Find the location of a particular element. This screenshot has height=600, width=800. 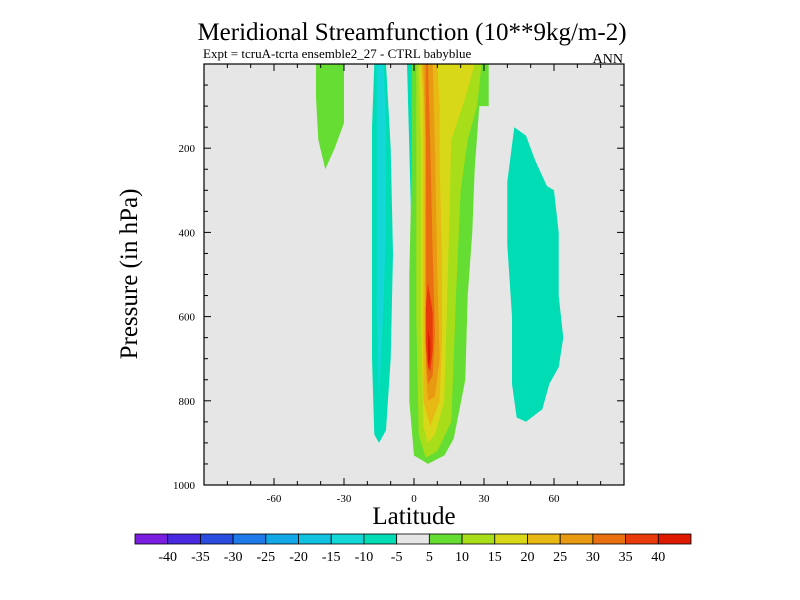

colorbar-label: 15 is located at coordinates (495, 557).